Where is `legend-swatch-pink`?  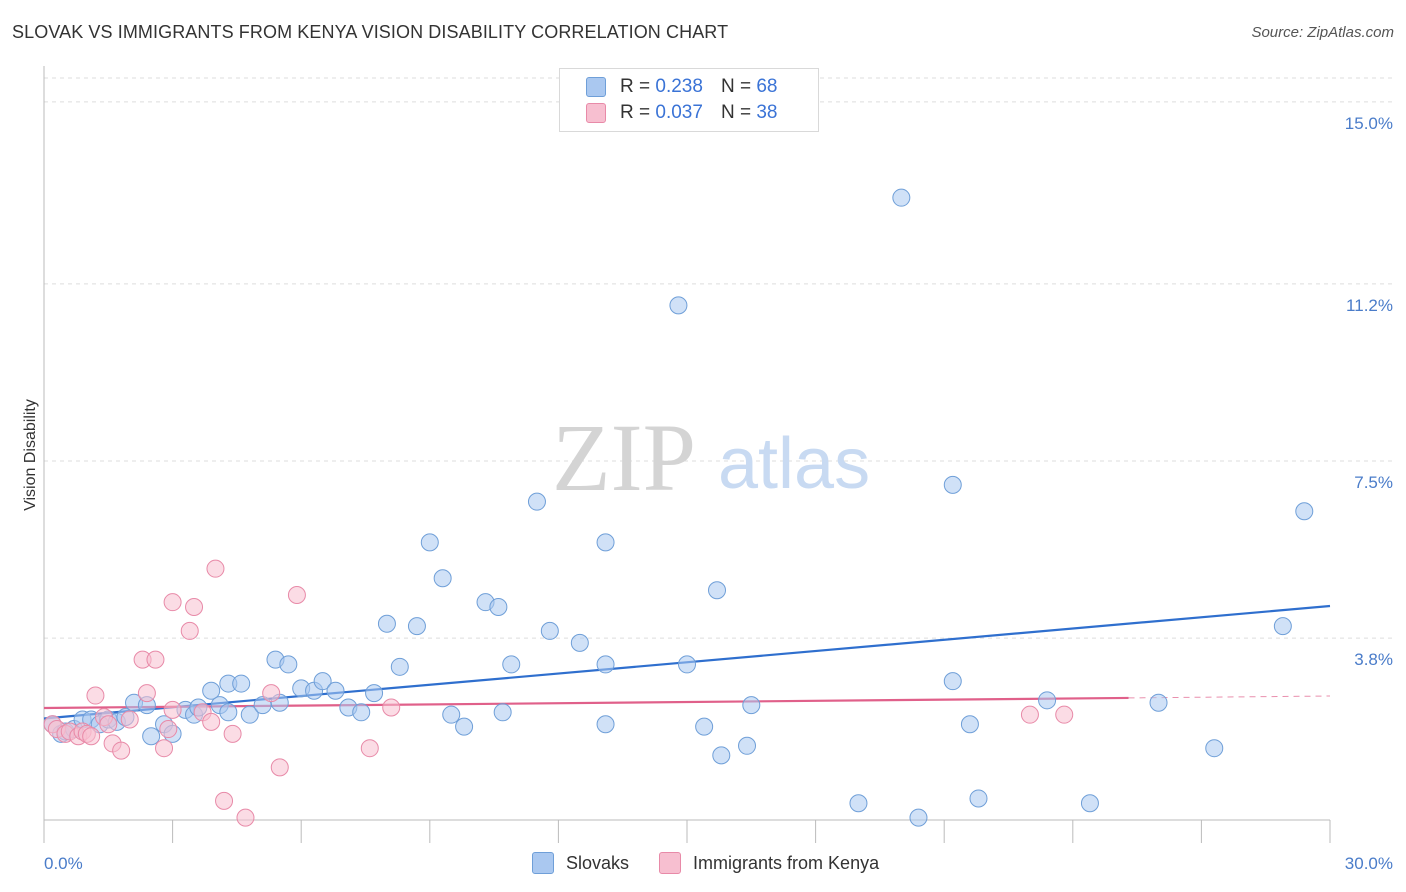
legend-swatch-pink is located at coordinates (596, 113).